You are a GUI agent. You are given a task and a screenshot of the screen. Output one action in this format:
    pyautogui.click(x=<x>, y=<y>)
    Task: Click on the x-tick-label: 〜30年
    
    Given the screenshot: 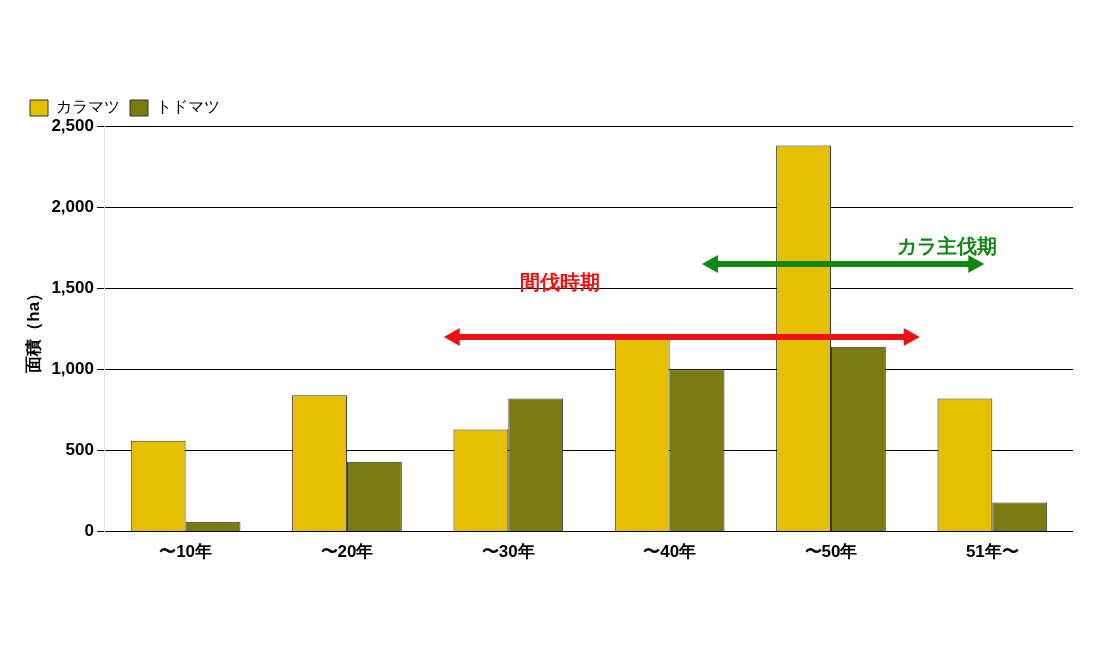 What is the action you would take?
    pyautogui.click(x=508, y=552)
    